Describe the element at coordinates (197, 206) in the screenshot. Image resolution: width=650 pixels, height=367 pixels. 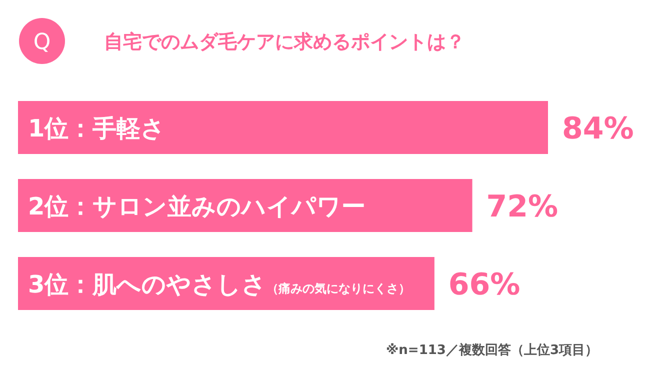
I see `y-tick-label: 2位：サロン並みのハイパワー` at that location.